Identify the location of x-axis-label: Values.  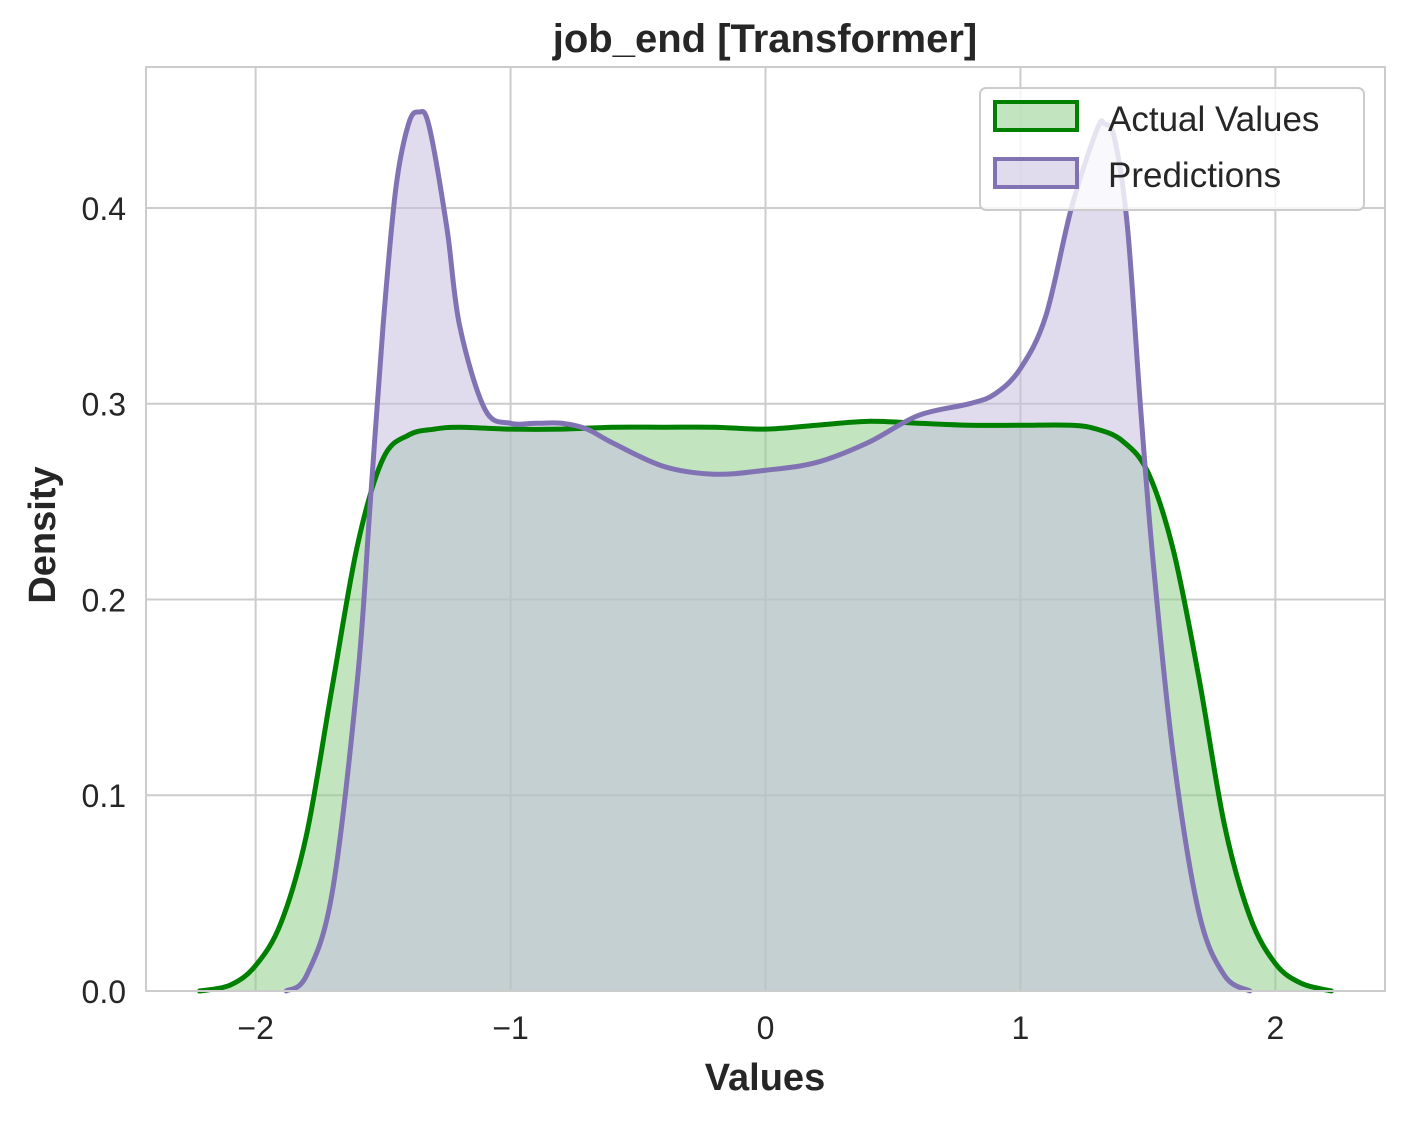
(765, 1078).